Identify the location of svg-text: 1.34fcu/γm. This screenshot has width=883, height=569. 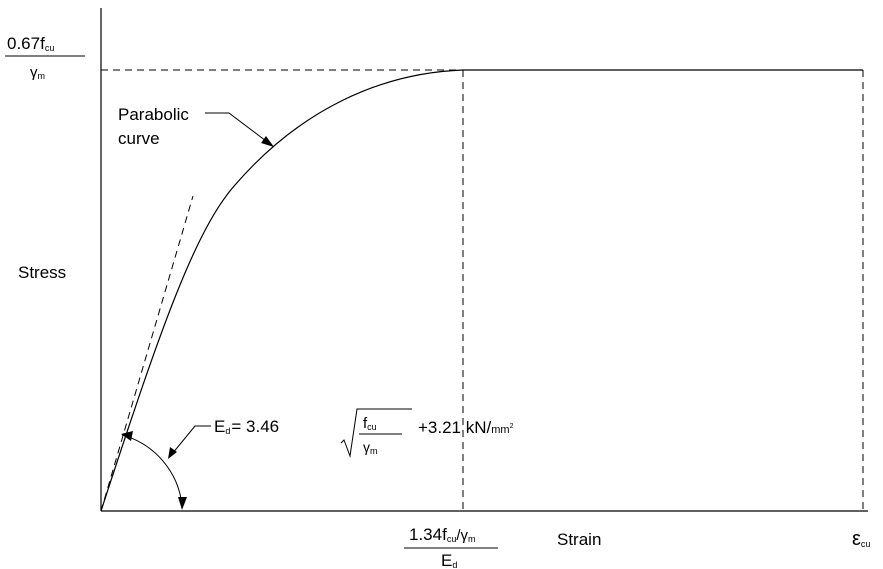
(442, 534).